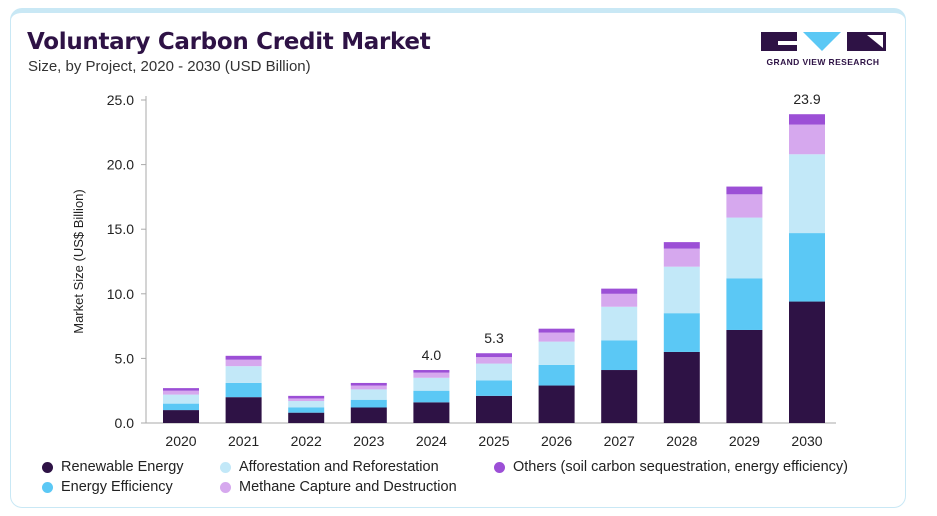 This screenshot has width=937, height=516. What do you see at coordinates (120, 294) in the screenshot?
I see `y-tick-label: 10.0` at bounding box center [120, 294].